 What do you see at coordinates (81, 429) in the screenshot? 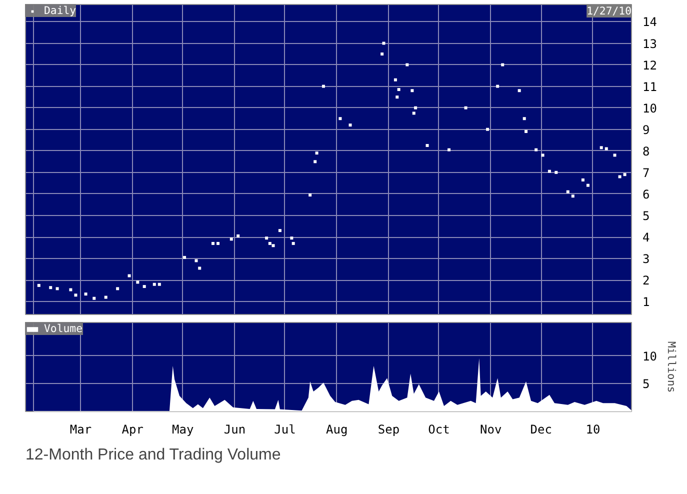
I see `x-tick-label: Mar` at bounding box center [81, 429].